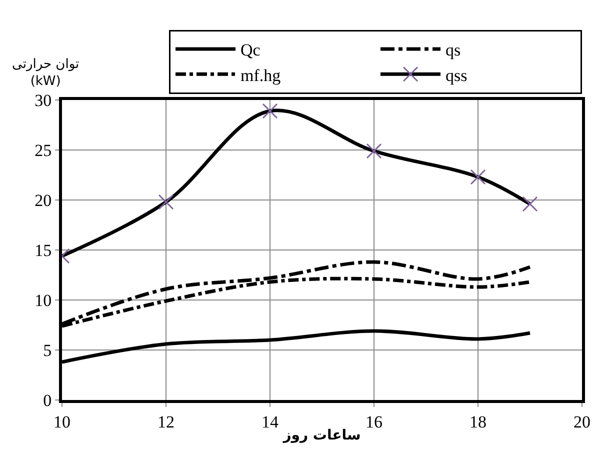 The image size is (607, 453). Describe the element at coordinates (43, 250) in the screenshot. I see `y-tick-label: 15` at that location.